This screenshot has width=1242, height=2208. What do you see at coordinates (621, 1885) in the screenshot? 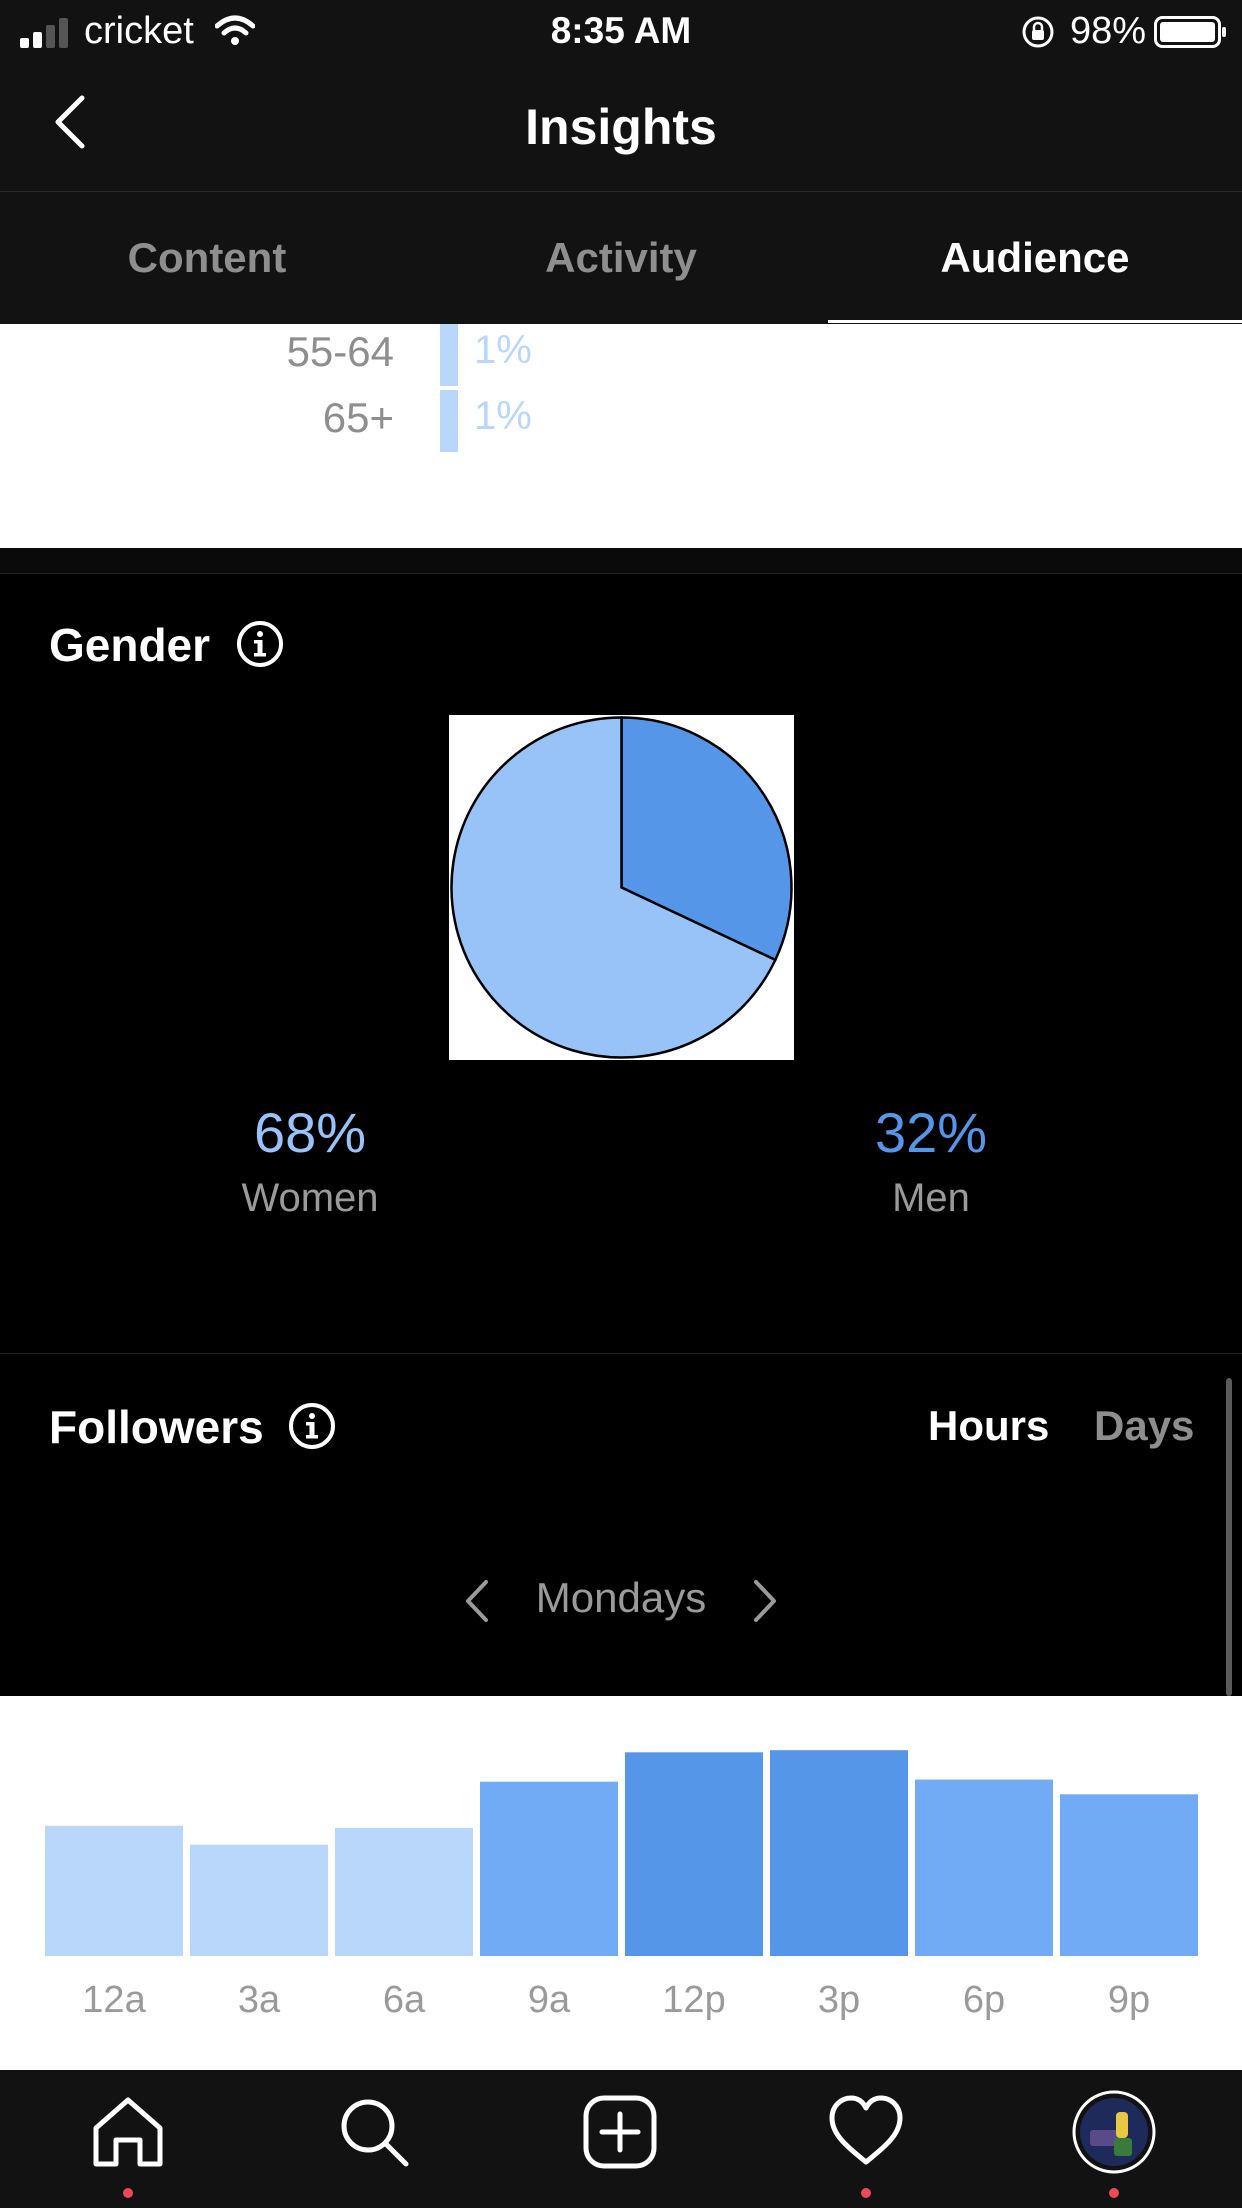
I see `bar-svg: 12a 3a 6a 9a 12p 3p 6p 9p` at bounding box center [621, 1885].